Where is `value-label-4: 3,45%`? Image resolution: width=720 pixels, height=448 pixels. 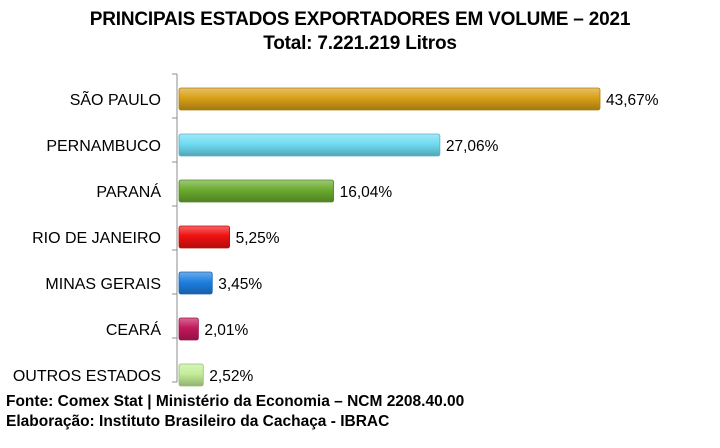 value-label-4: 3,45% is located at coordinates (240, 284).